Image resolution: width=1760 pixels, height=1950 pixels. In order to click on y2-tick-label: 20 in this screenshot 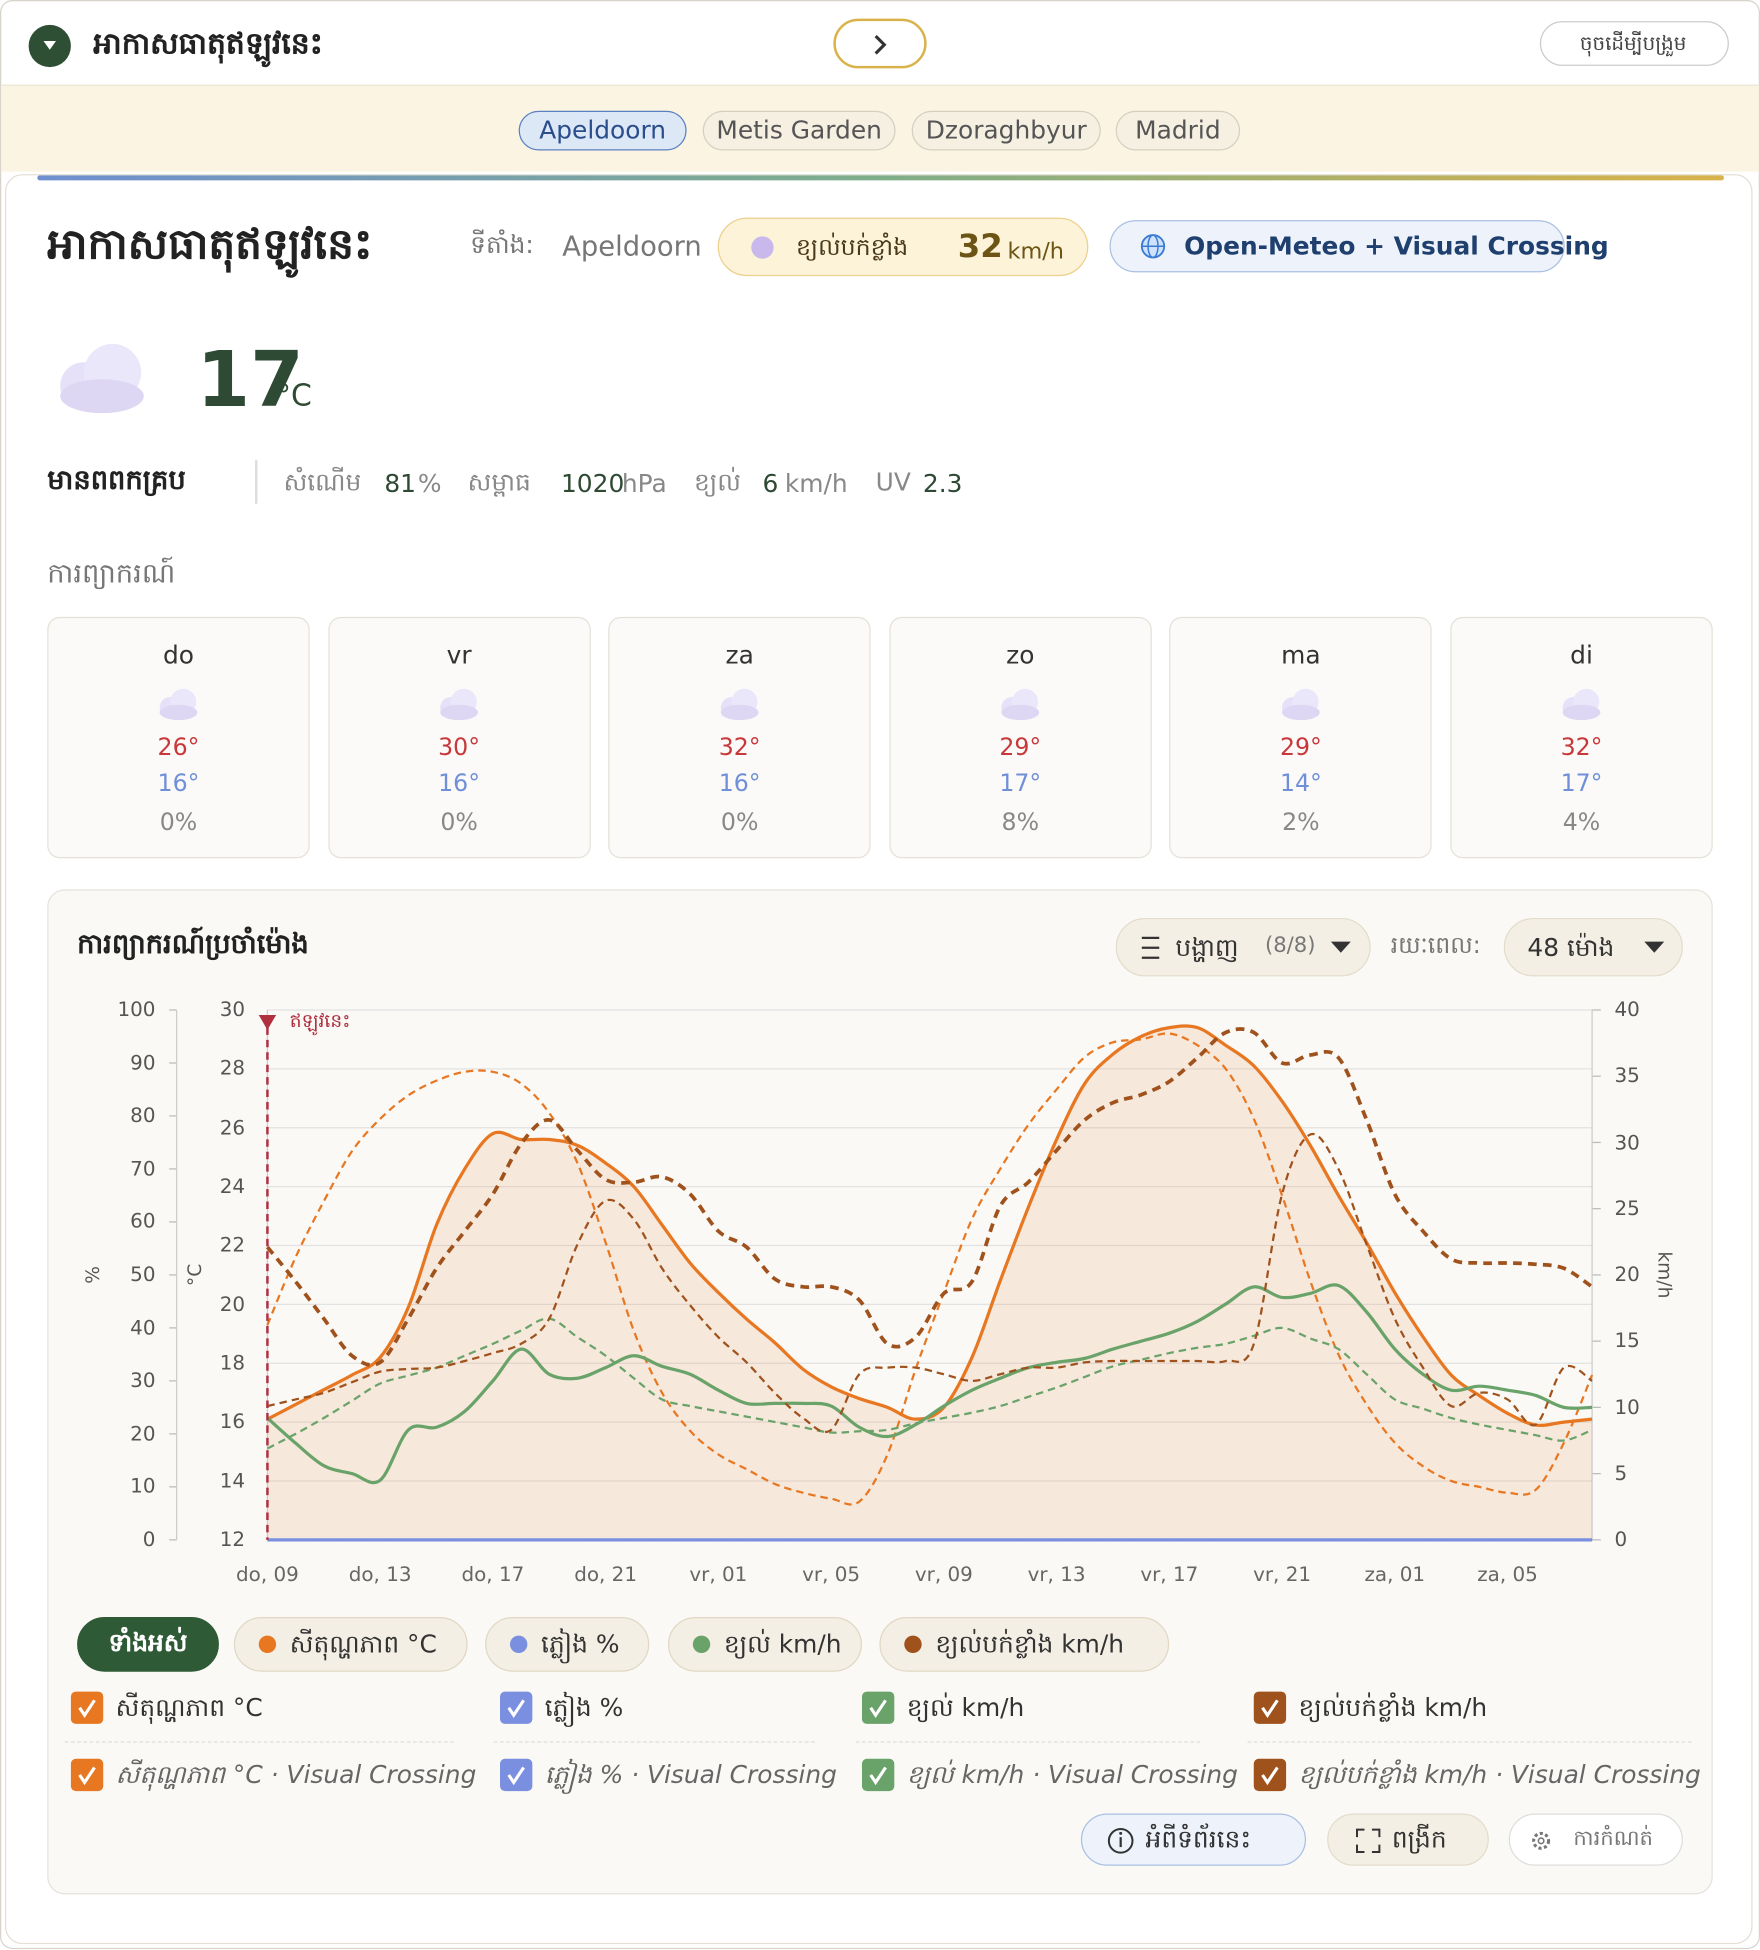, I will do `click(1627, 1274)`.